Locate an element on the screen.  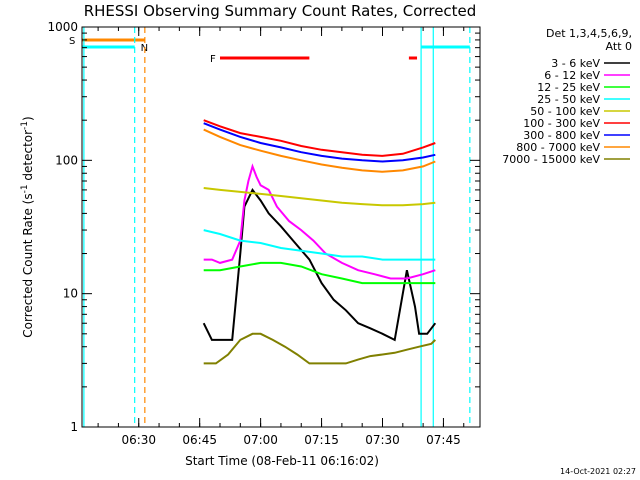
y-tick-label: 10 is located at coordinates (70, 294).